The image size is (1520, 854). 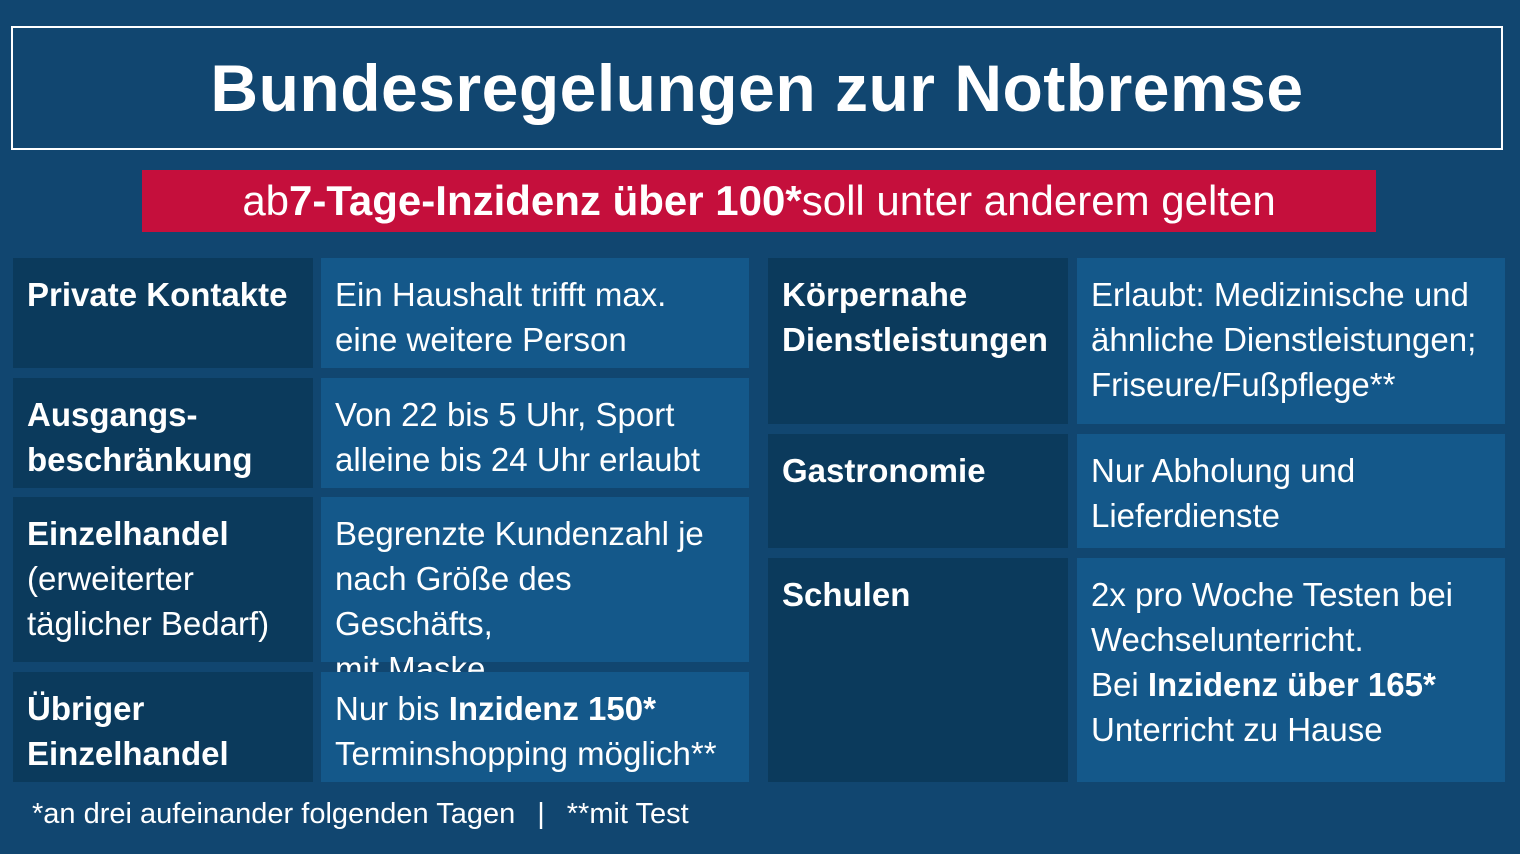 I want to click on rule-value-prefix: Nur bis, so click(x=392, y=708).